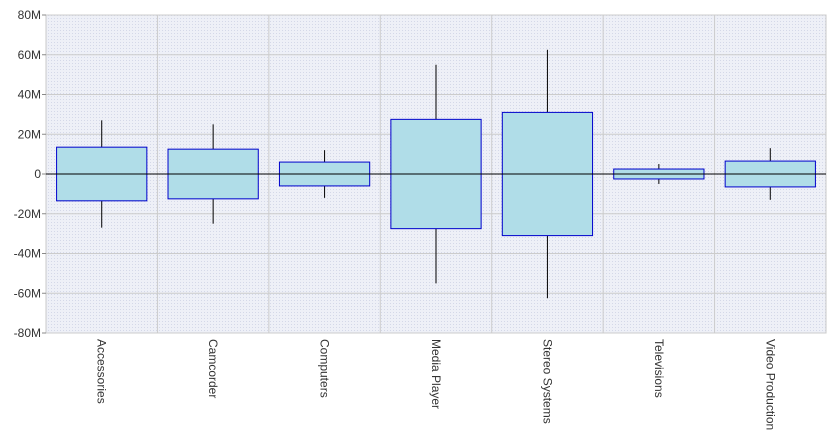 This screenshot has height=445, width=831. What do you see at coordinates (547, 381) in the screenshot?
I see `x-tick-label: Stereo Systems` at bounding box center [547, 381].